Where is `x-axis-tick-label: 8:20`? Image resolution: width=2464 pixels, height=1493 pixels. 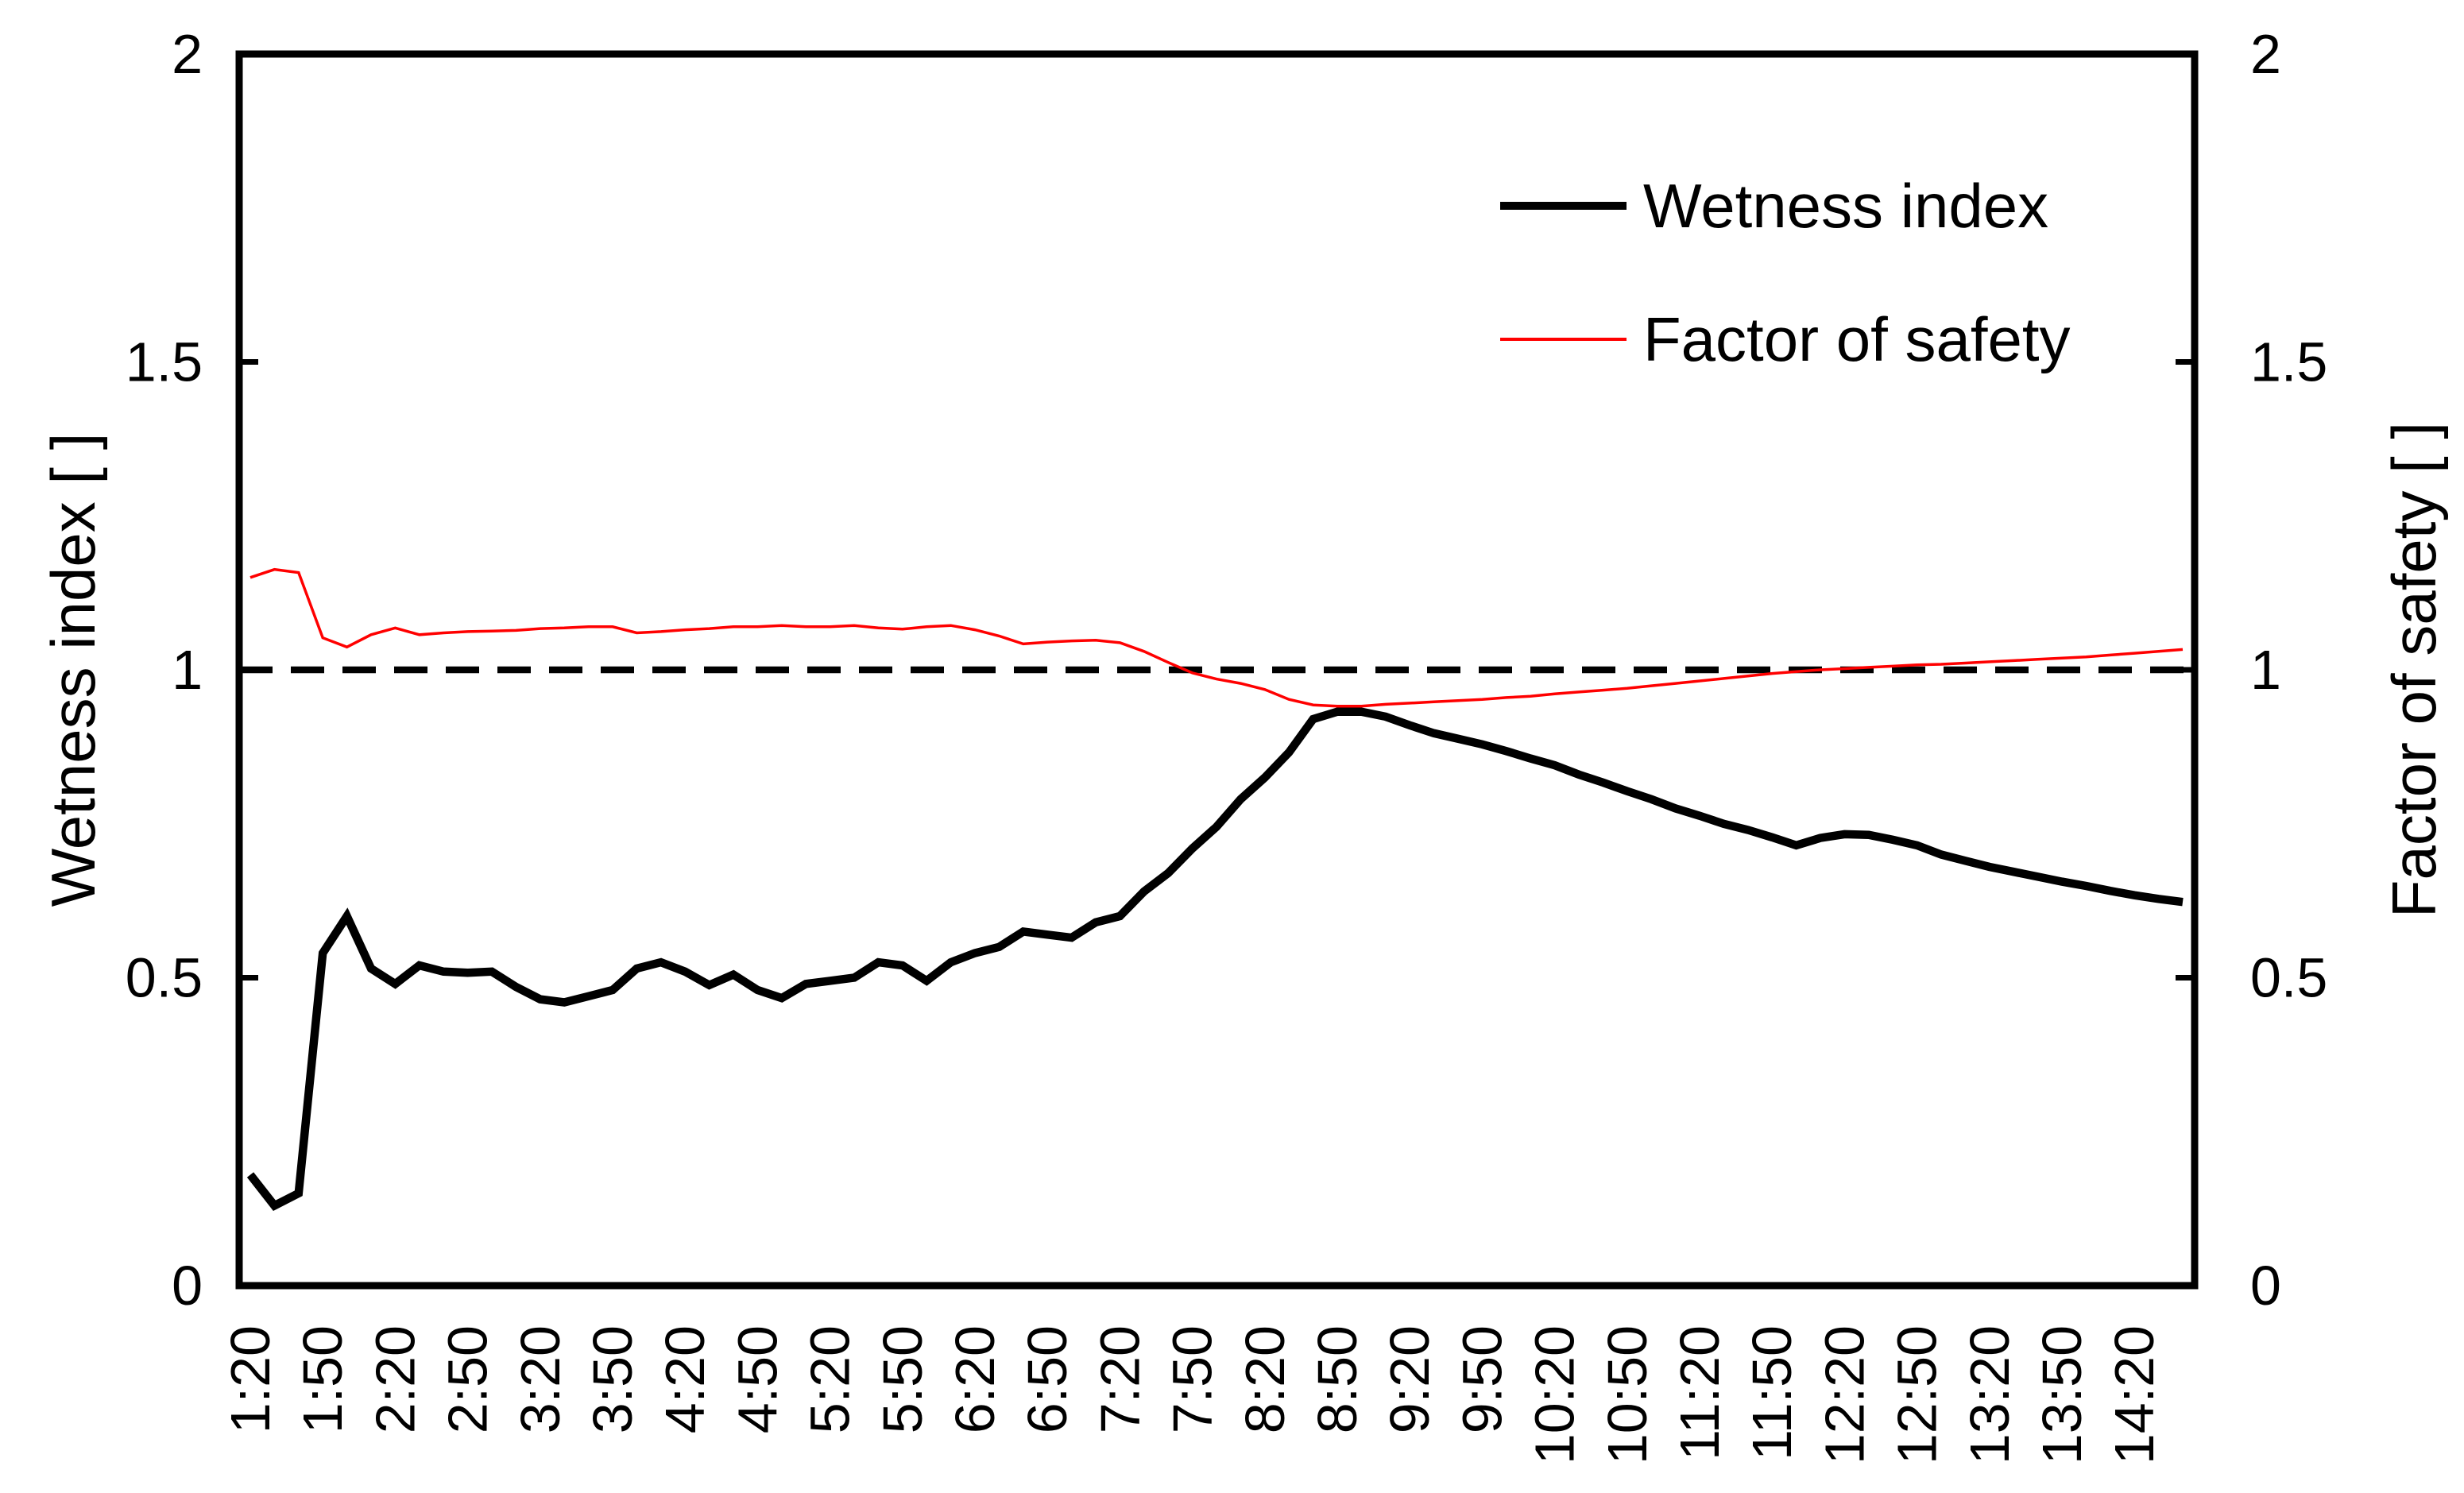 x-axis-tick-label: 8:20 is located at coordinates (1265, 1379).